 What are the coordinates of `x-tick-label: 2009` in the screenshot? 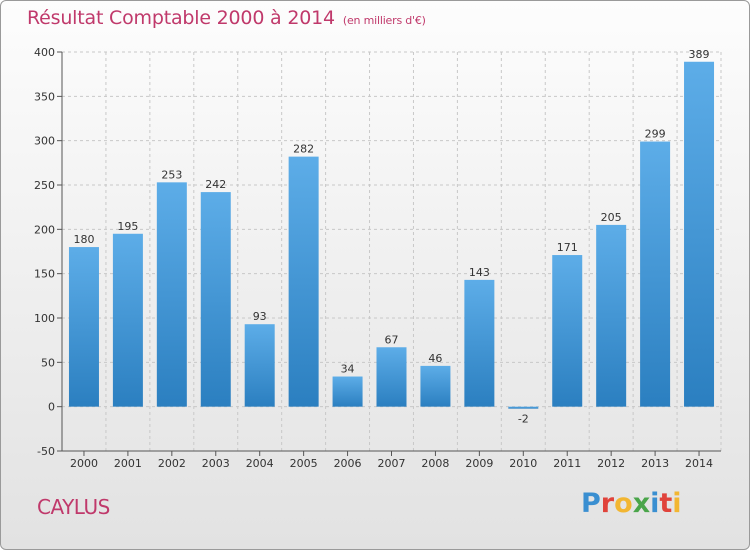 It's located at (479, 463).